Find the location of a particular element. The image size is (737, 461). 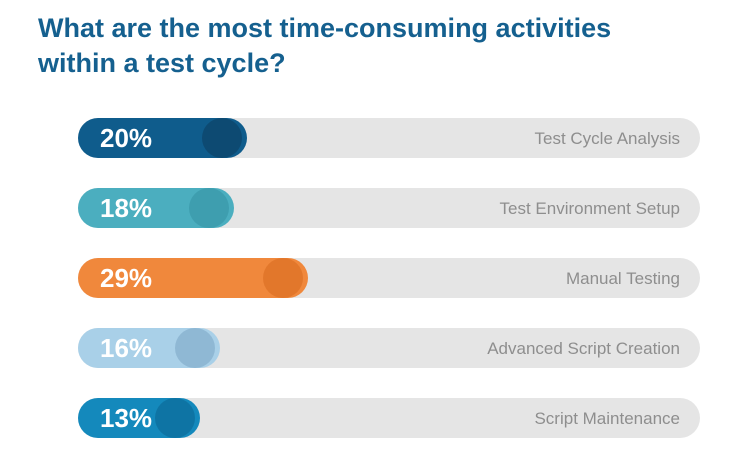

bar-row-advanced-script-creation: 16% Advanced Script Creation is located at coordinates (389, 348).